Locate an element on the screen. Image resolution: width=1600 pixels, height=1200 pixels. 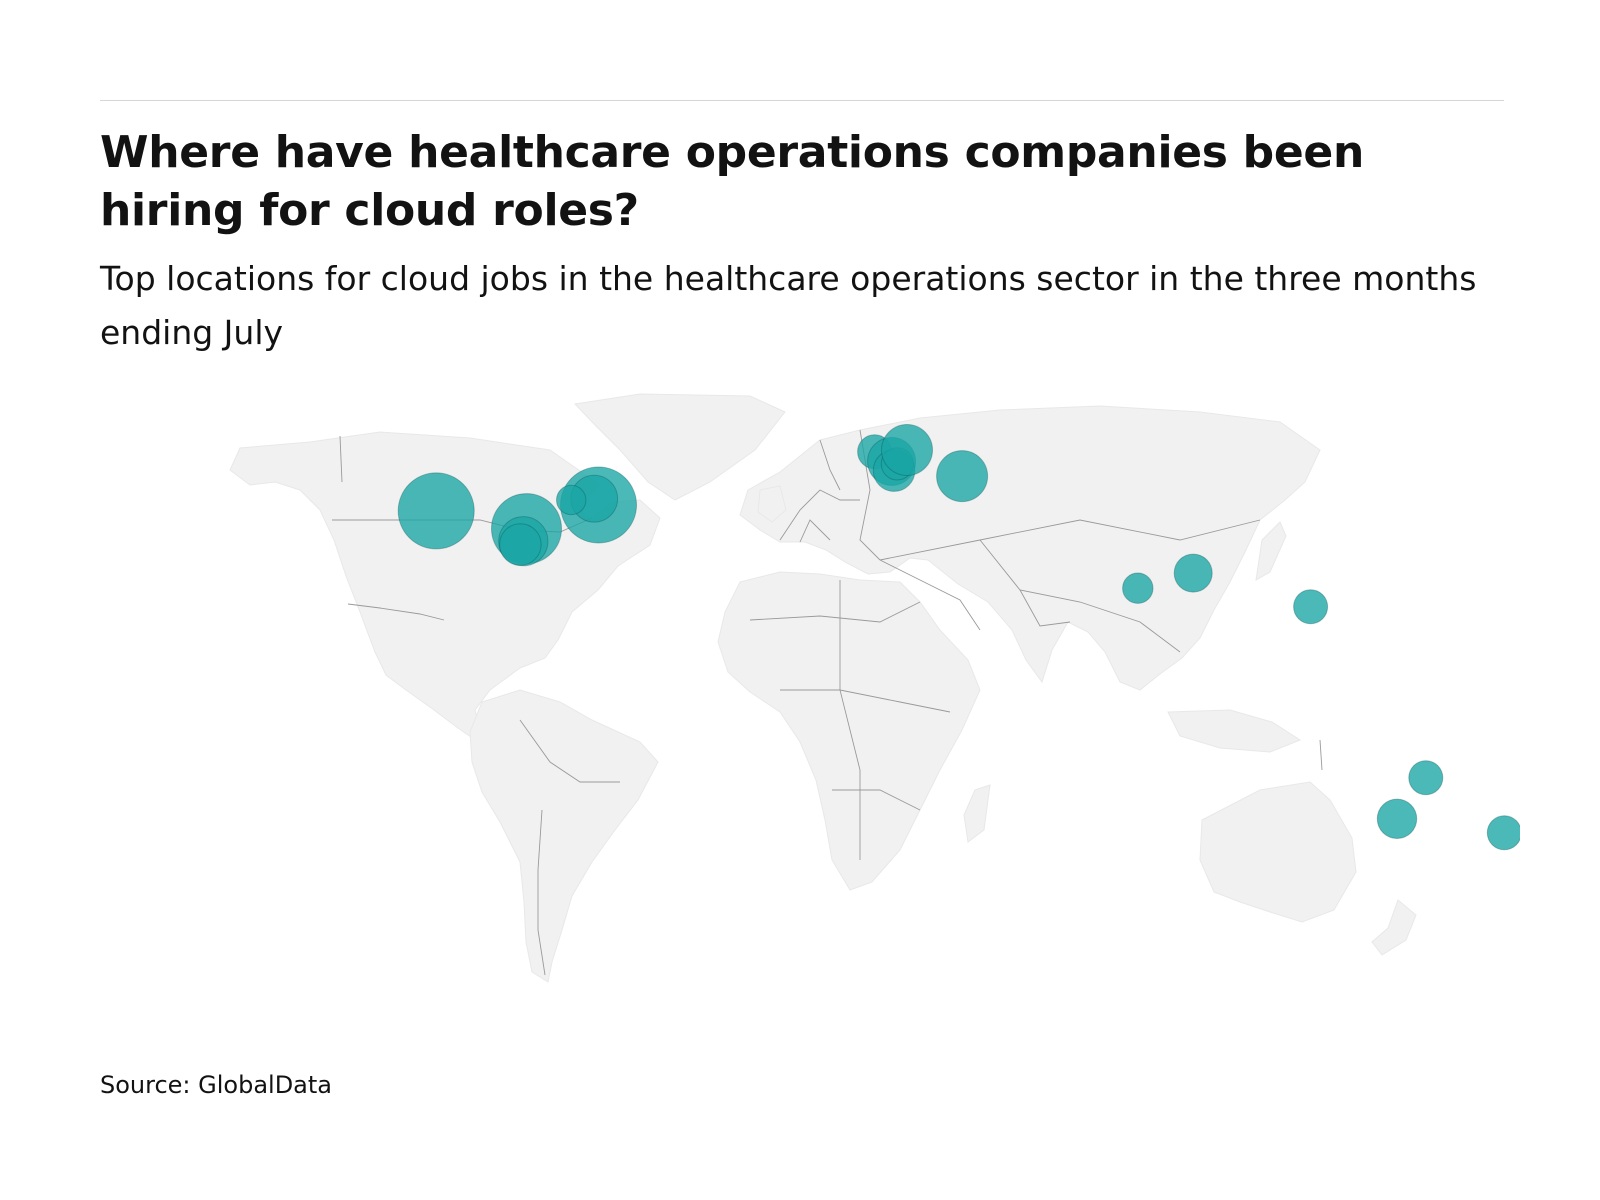
land-madagascar is located at coordinates (977, 813).